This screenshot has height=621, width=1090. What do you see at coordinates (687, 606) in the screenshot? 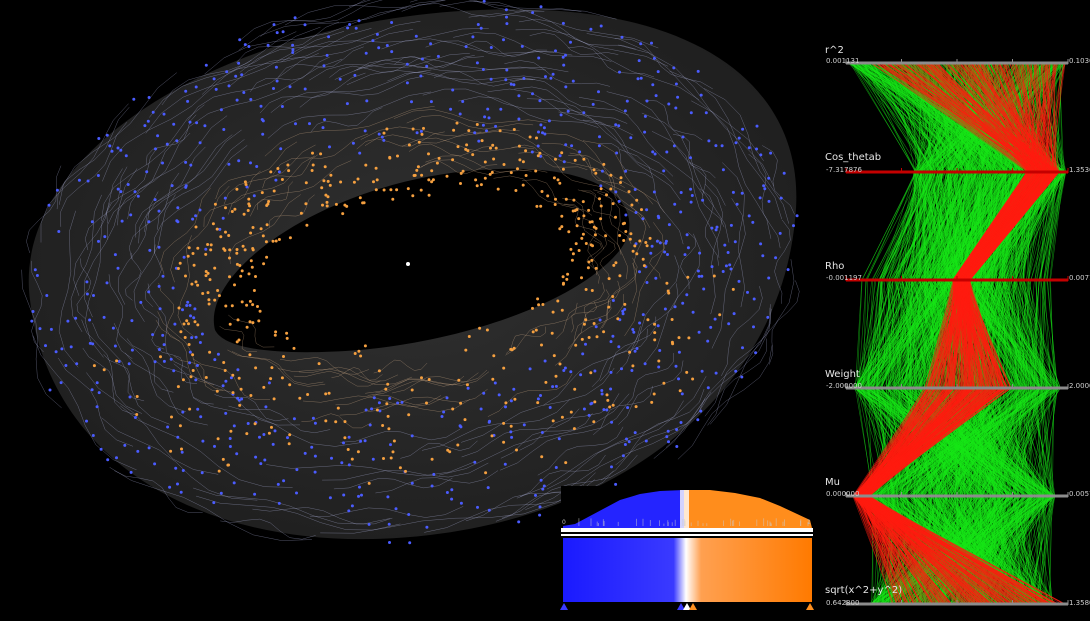
I see `tf-handle-mid-white` at bounding box center [687, 606].